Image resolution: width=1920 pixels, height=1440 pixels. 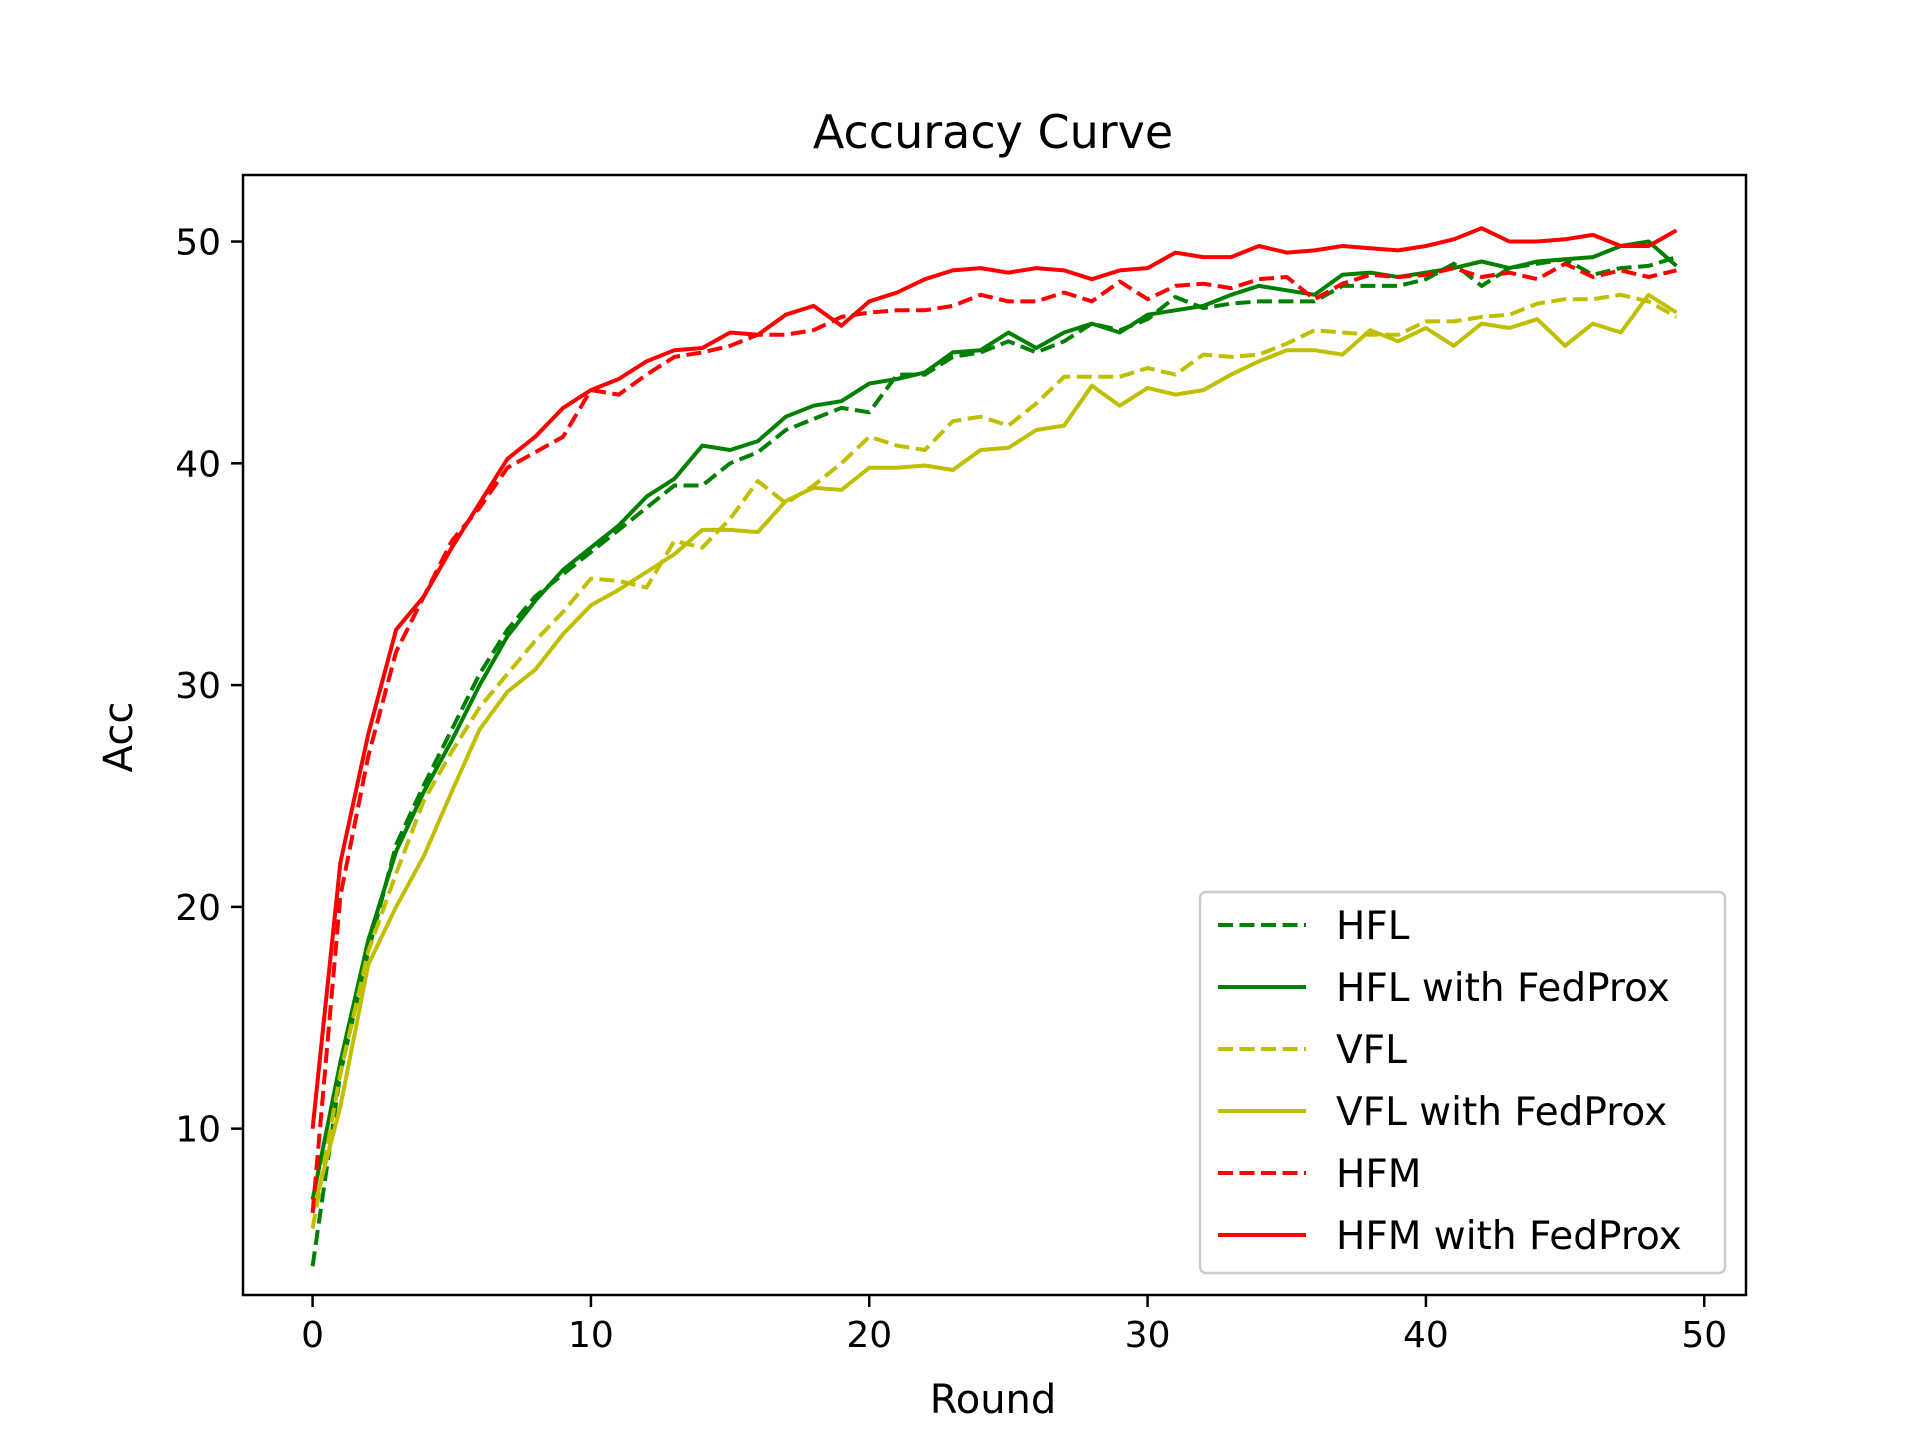 I want to click on legend-box, so click(x=1462, y=1082).